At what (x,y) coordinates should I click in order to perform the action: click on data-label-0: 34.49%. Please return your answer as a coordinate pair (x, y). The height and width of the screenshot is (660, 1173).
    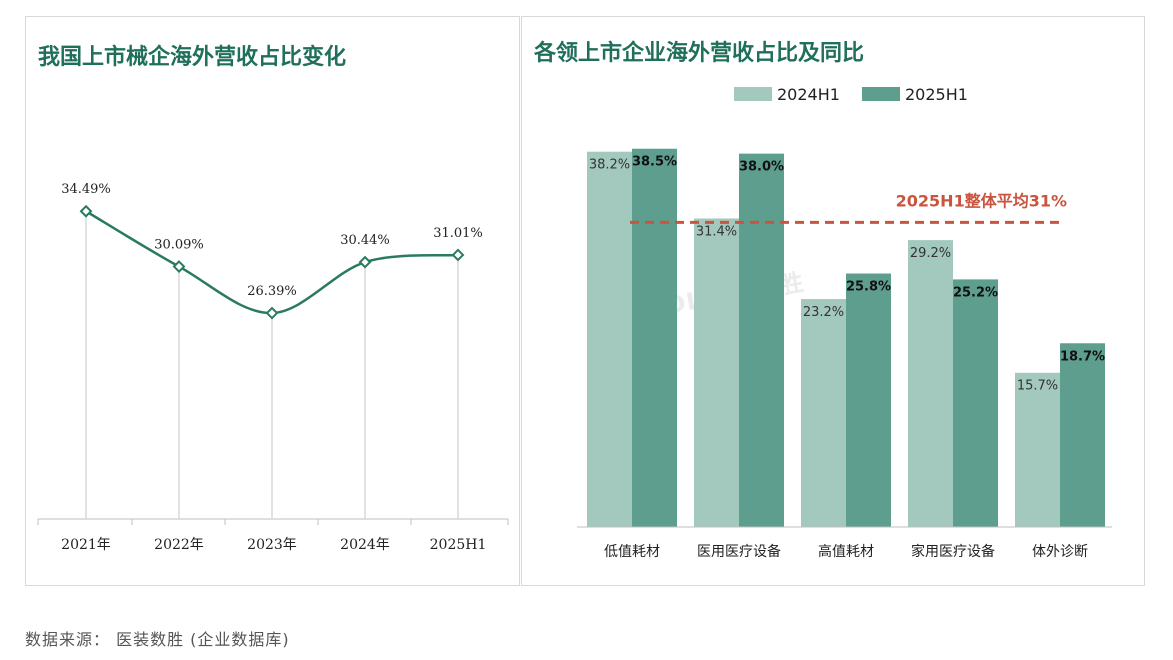
    Looking at the image, I should click on (86, 189).